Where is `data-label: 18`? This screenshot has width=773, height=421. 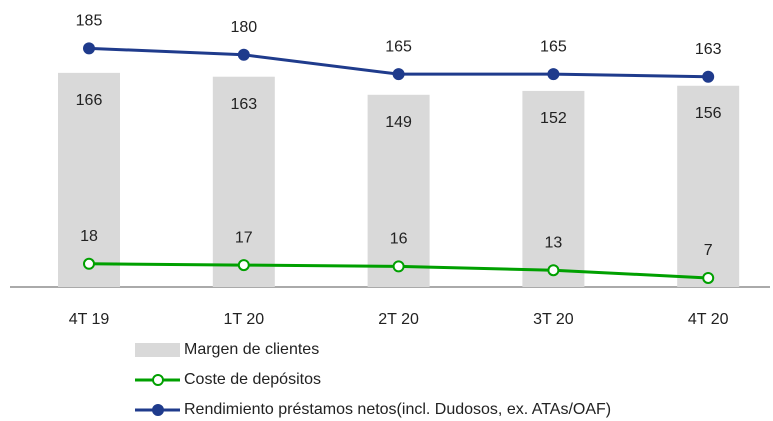 data-label: 18 is located at coordinates (89, 236).